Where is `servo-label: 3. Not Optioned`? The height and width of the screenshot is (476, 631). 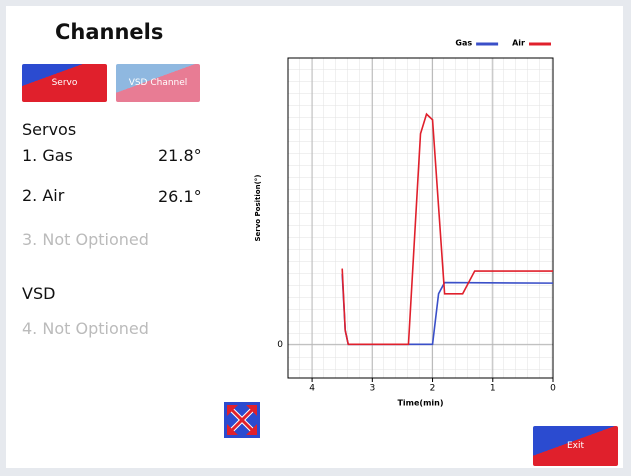
servo-label: 3. Not Optioned is located at coordinates (85, 239).